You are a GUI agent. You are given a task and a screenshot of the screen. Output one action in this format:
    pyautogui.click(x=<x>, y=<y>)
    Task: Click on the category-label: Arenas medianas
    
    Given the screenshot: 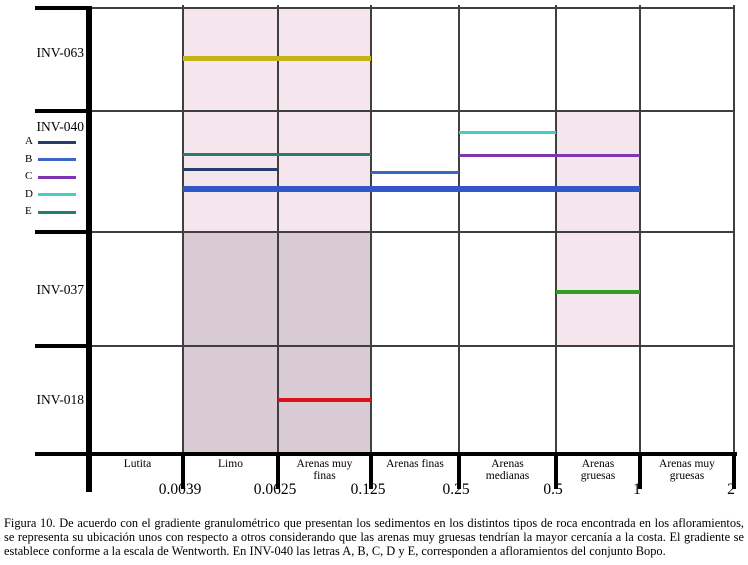 What is the action you would take?
    pyautogui.click(x=507, y=470)
    